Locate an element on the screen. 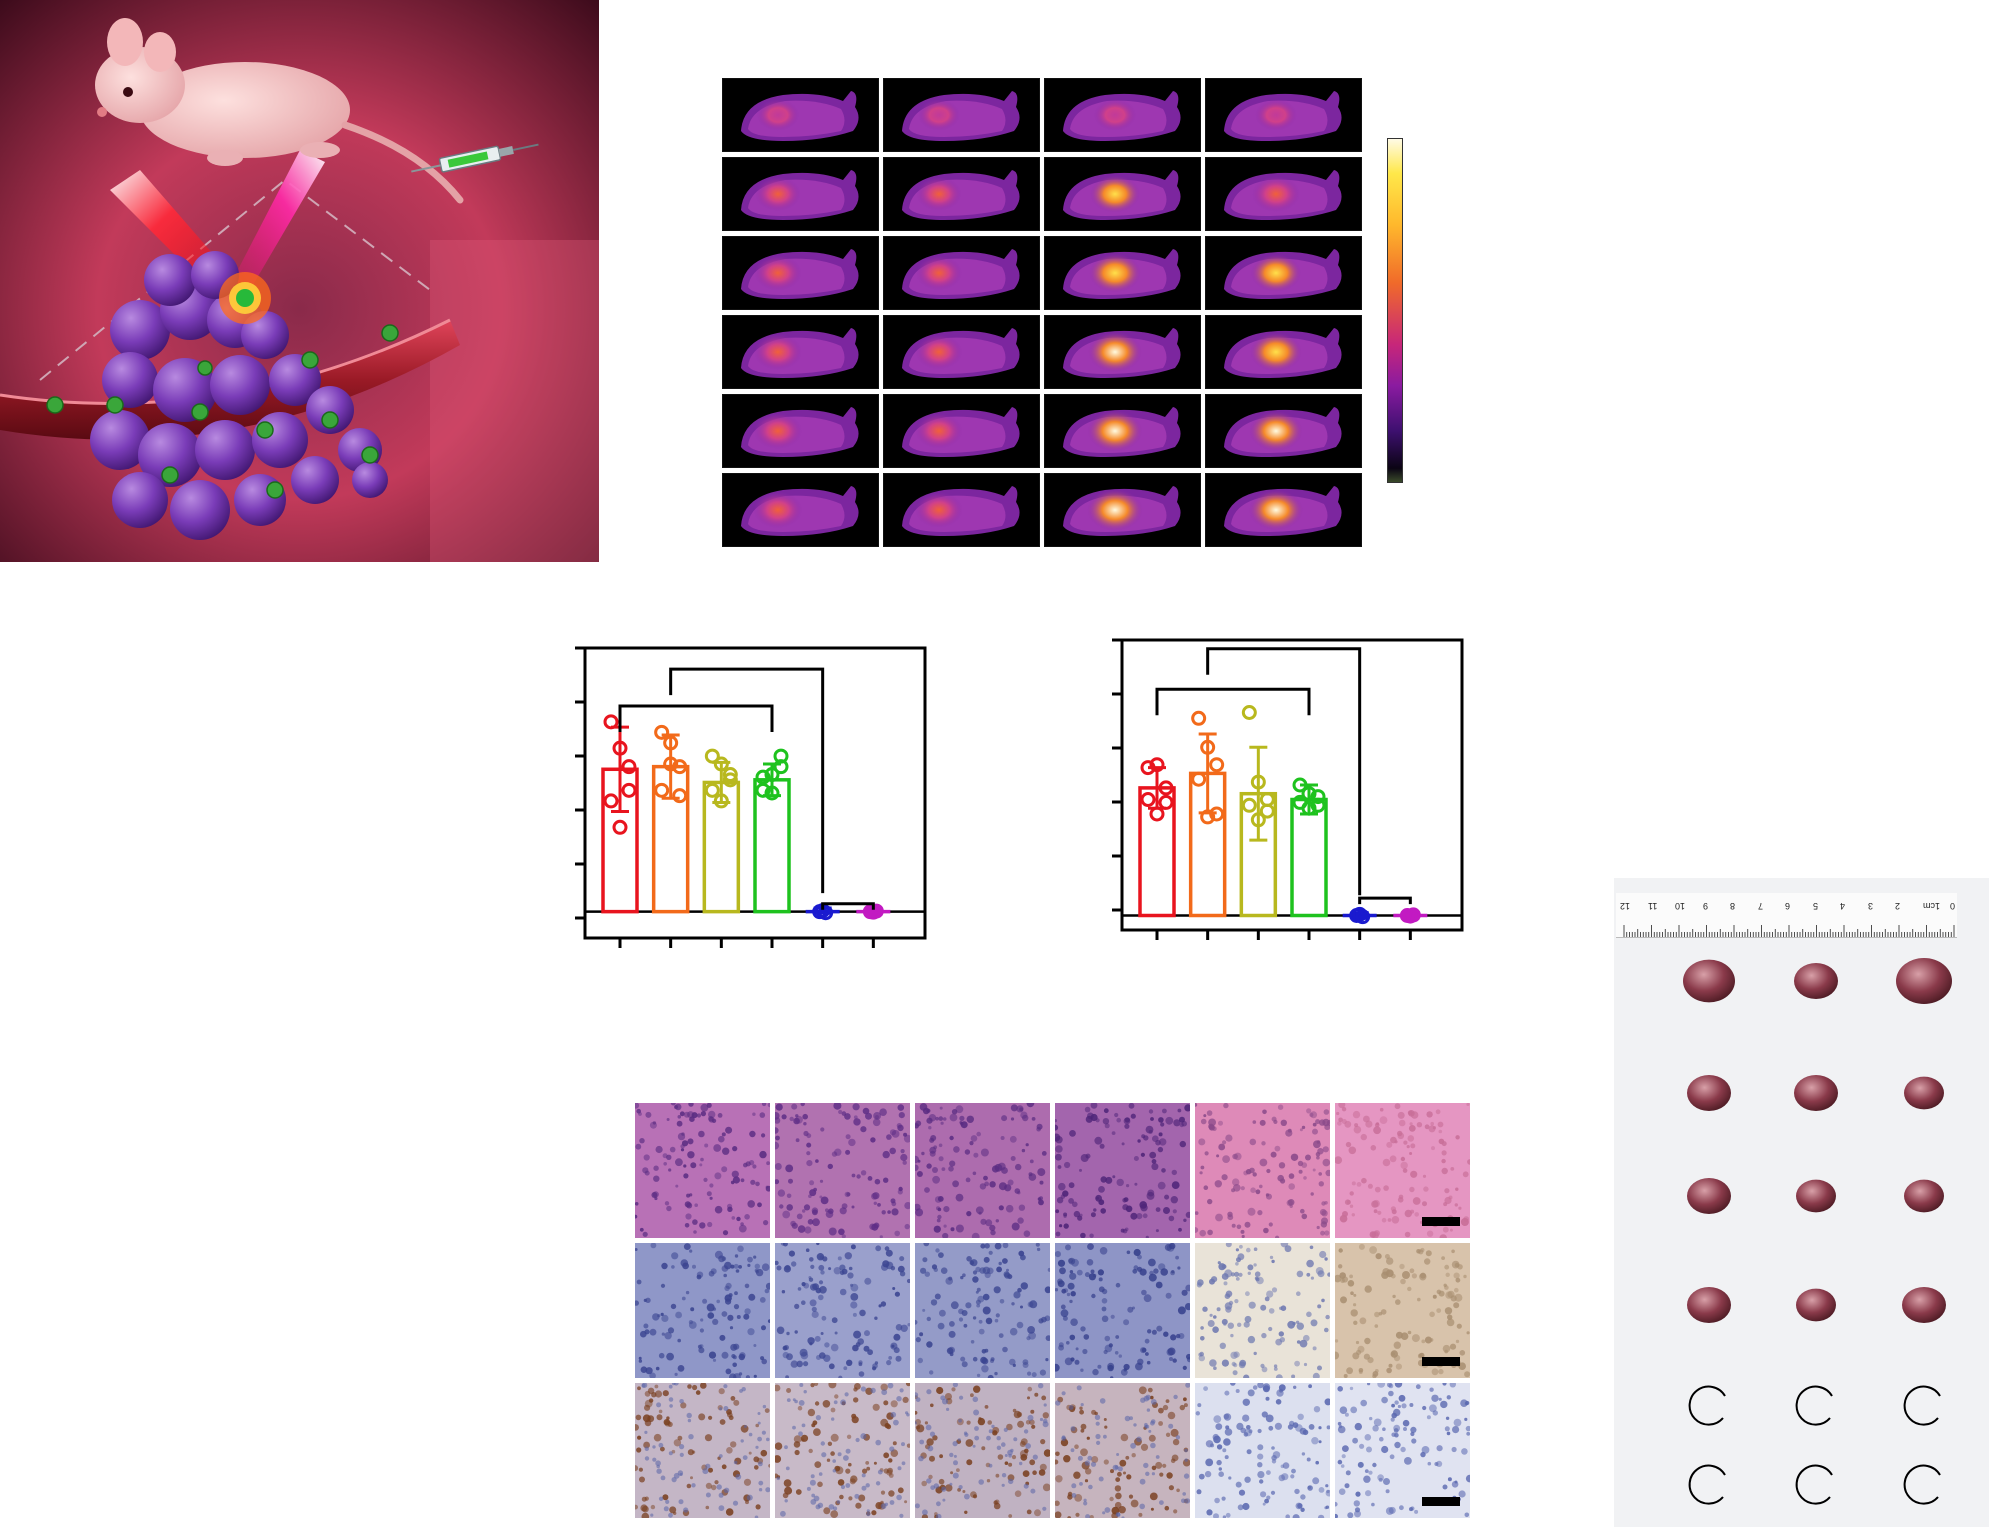 The image size is (1989, 1527). bar-chart-2-svg is located at coordinates (1288, 789).